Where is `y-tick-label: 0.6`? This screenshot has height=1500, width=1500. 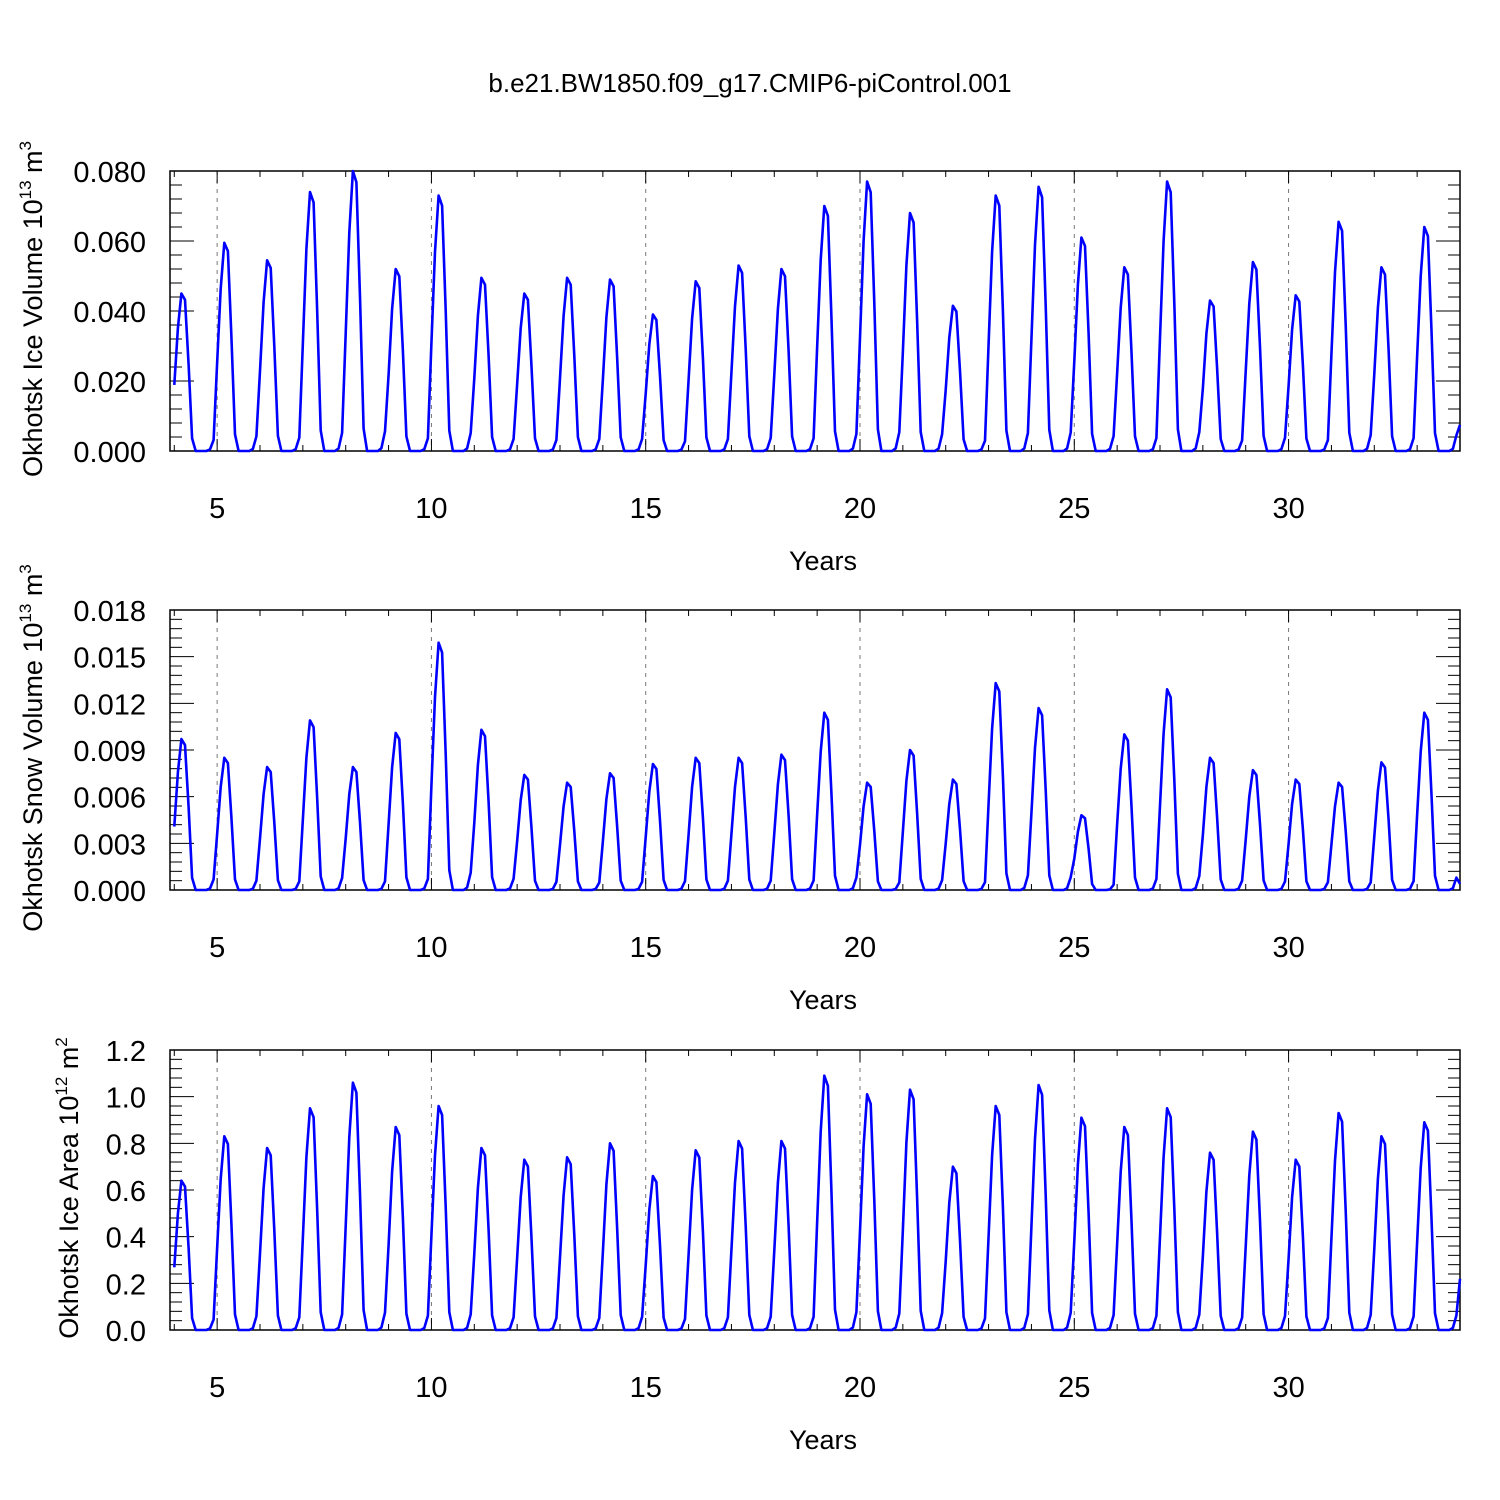 y-tick-label: 0.6 is located at coordinates (126, 1192).